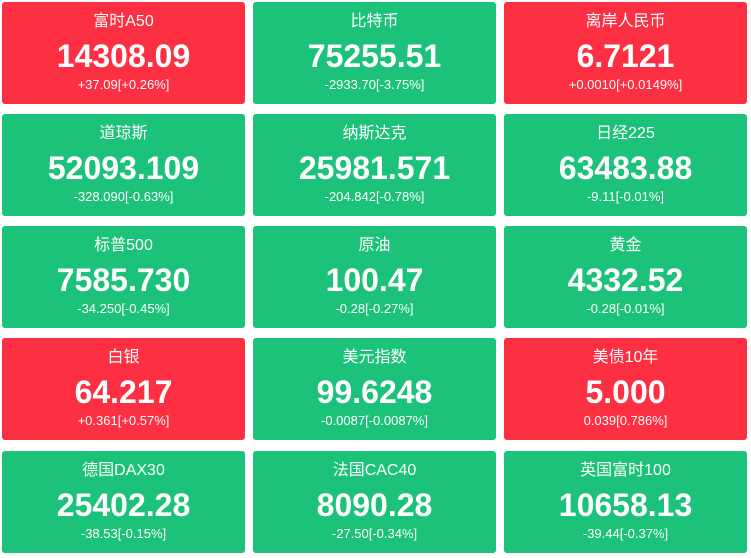  What do you see at coordinates (374, 470) in the screenshot?
I see `quote-name: 法国CAC40` at bounding box center [374, 470].